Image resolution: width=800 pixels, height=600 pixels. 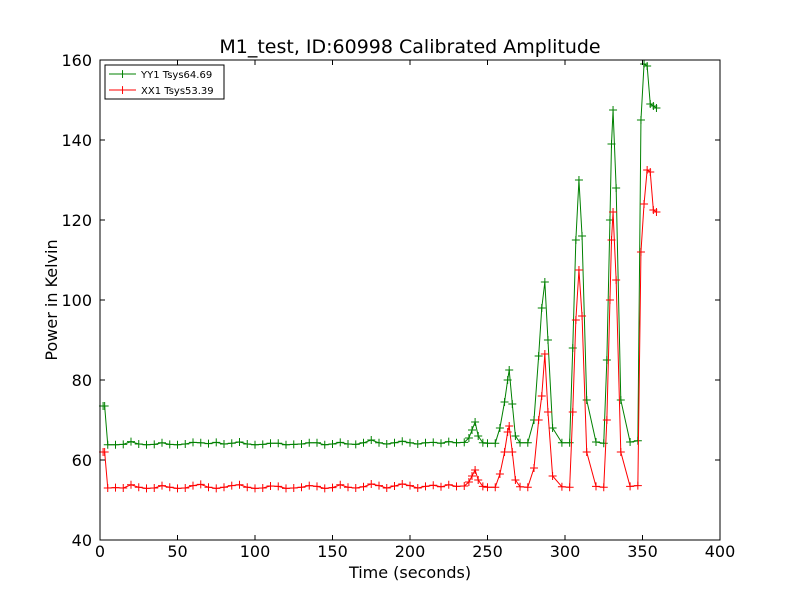 What do you see at coordinates (176, 75) in the screenshot?
I see `legend-label-yy1: YY1 Tsys64.69` at bounding box center [176, 75].